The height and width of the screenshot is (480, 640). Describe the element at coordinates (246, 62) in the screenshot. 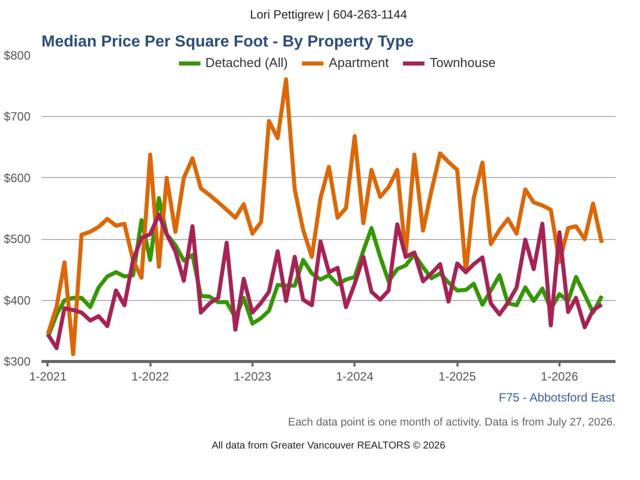

I see `legend-label: Detached (All)` at that location.